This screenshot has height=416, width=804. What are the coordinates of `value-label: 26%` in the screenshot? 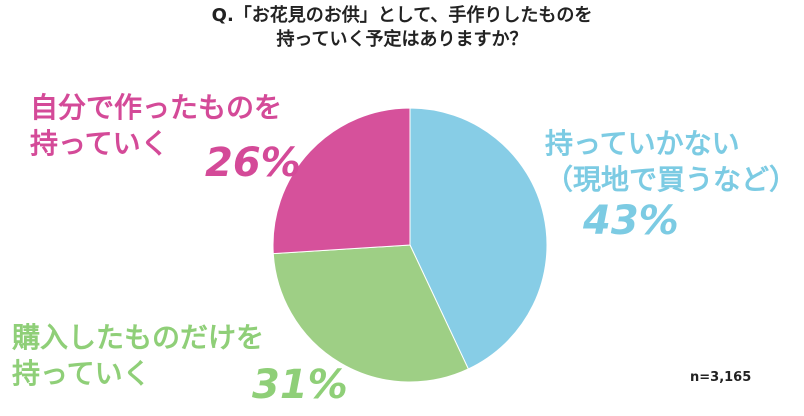 It's located at (253, 163).